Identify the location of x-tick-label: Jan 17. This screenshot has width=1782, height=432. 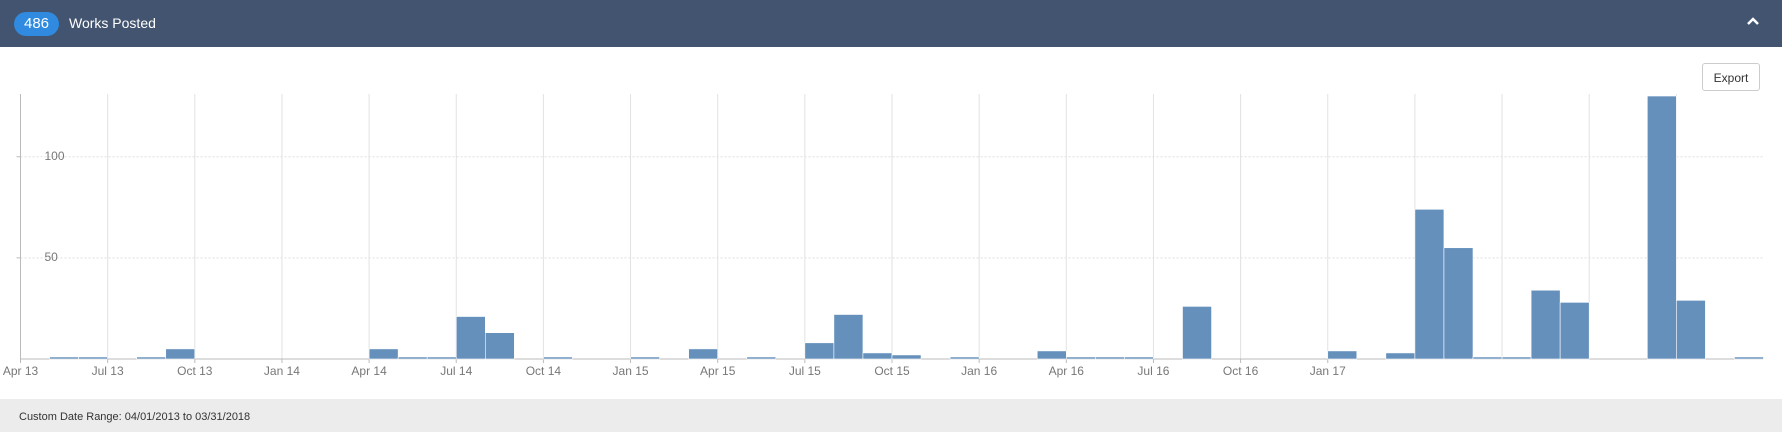
(1328, 371).